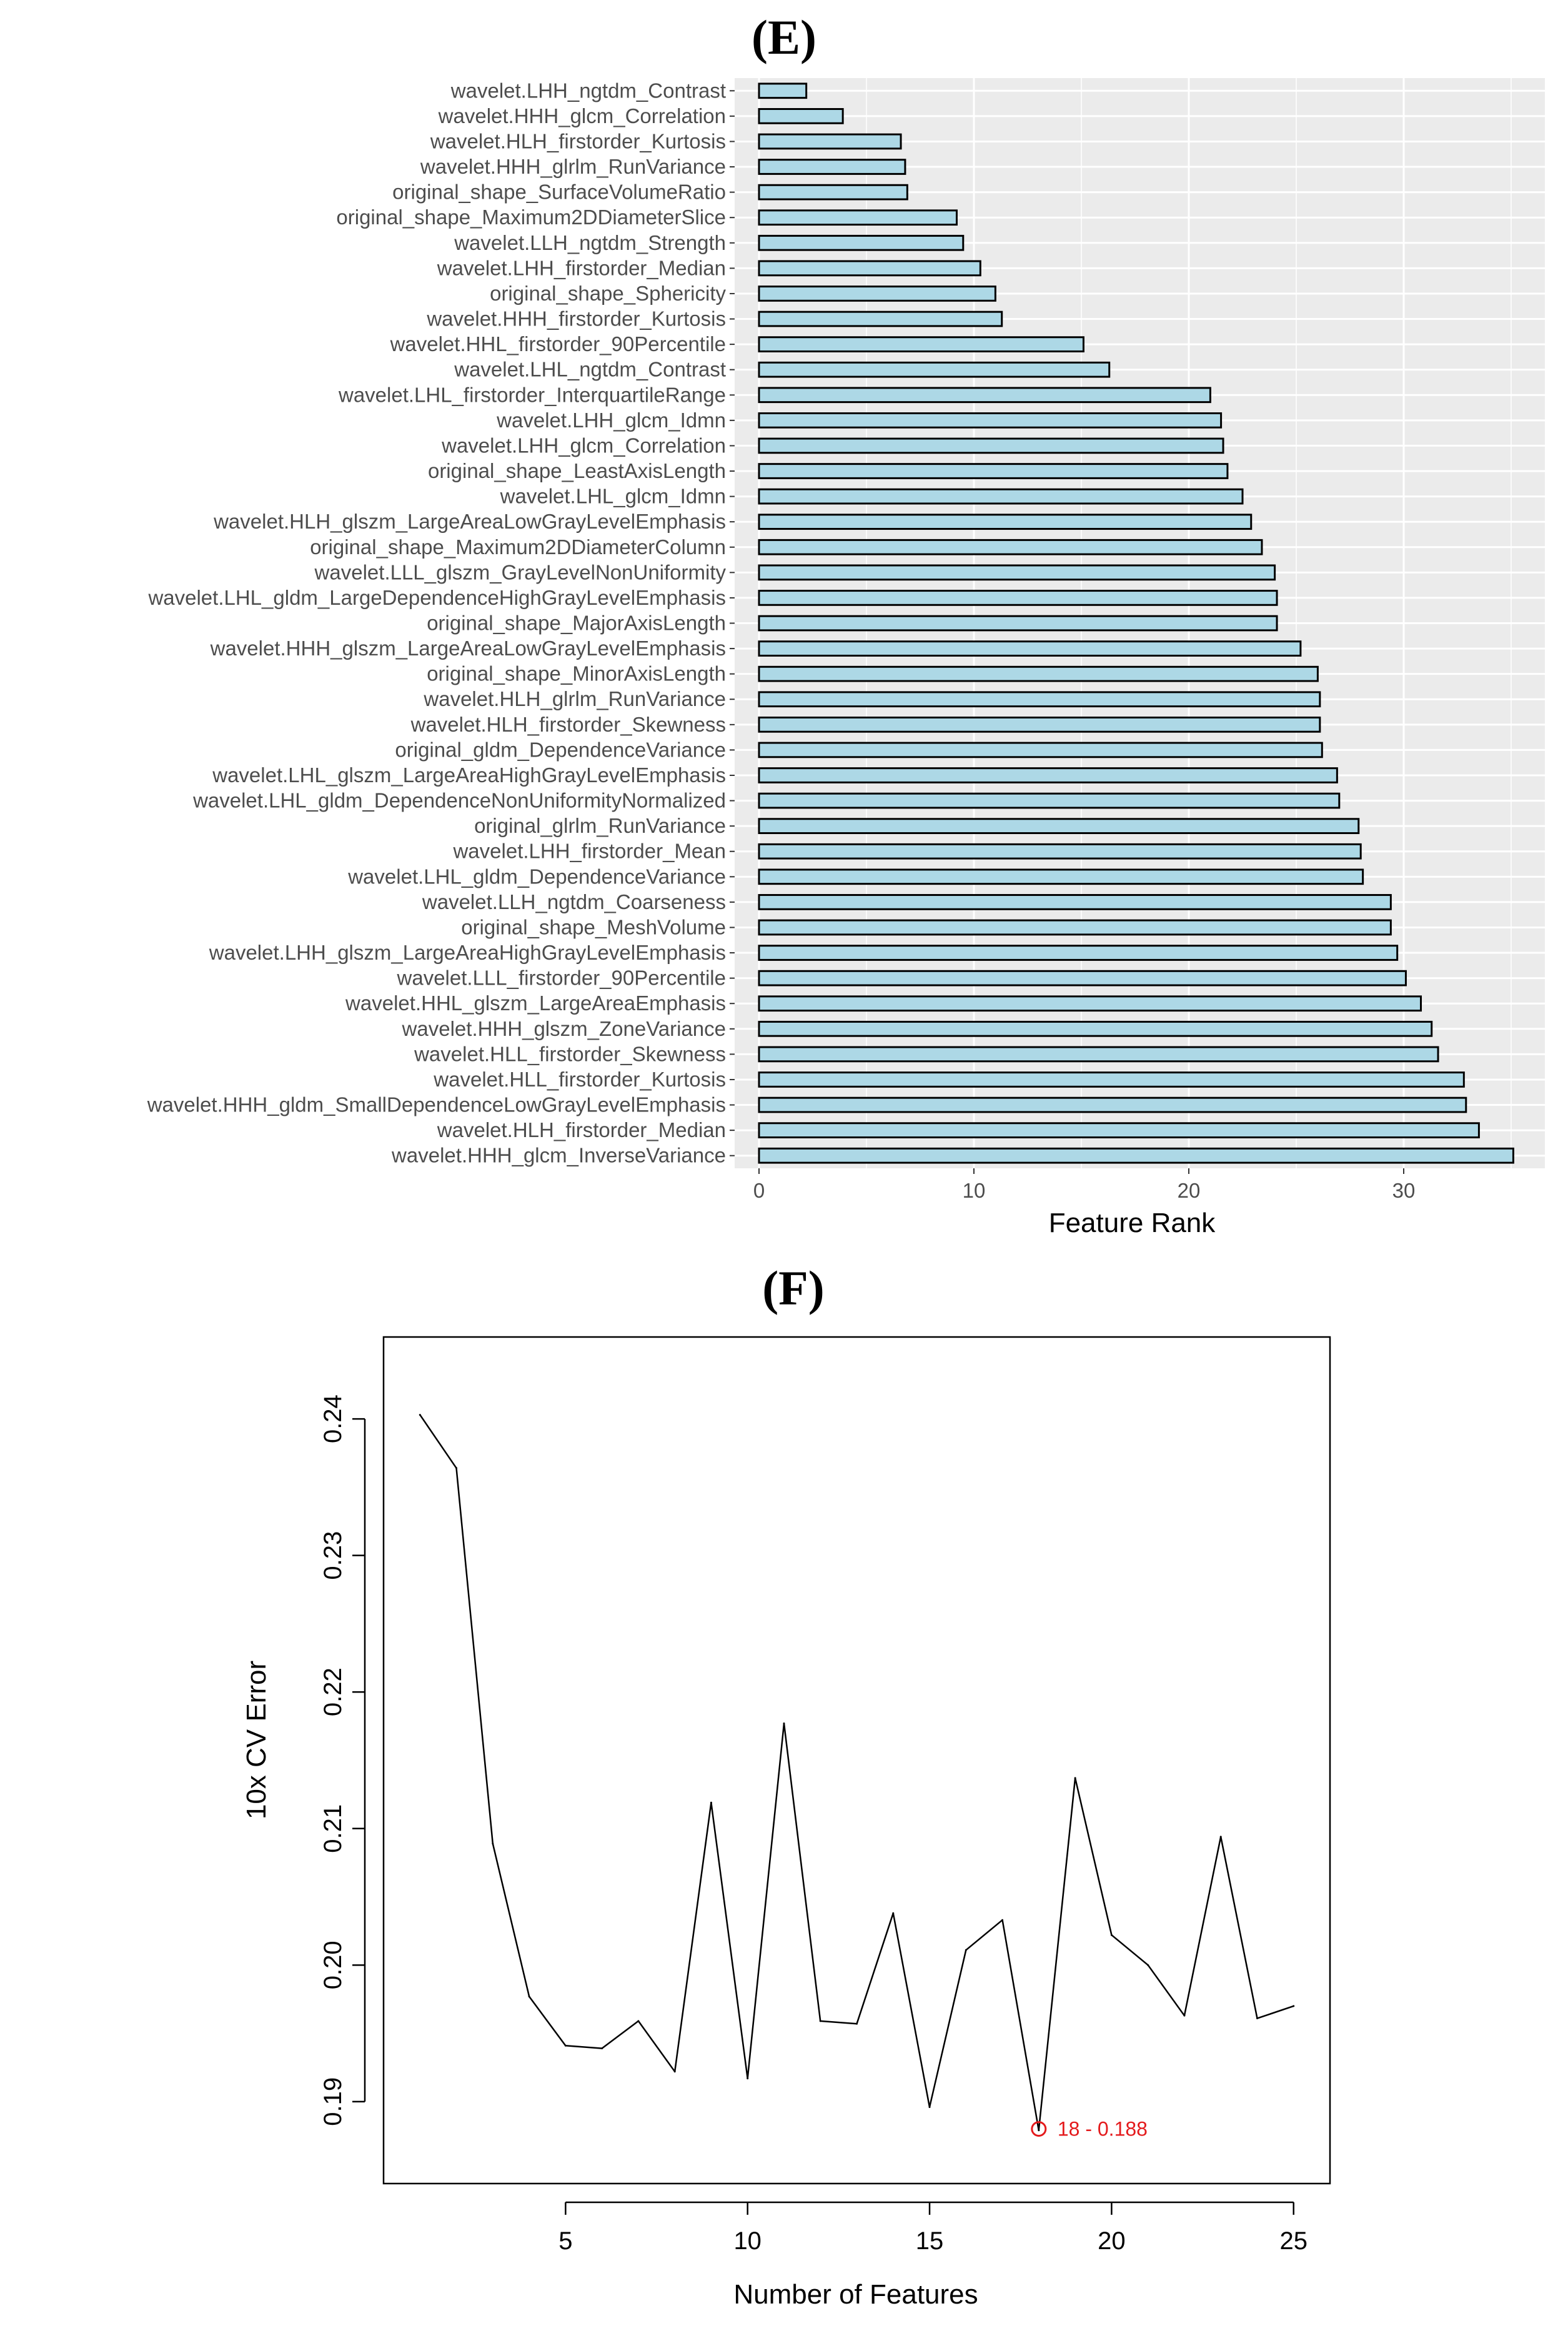  Describe the element at coordinates (568, 724) in the screenshot. I see `category-label: wavelet.HLH_firstorder_Skewness` at that location.